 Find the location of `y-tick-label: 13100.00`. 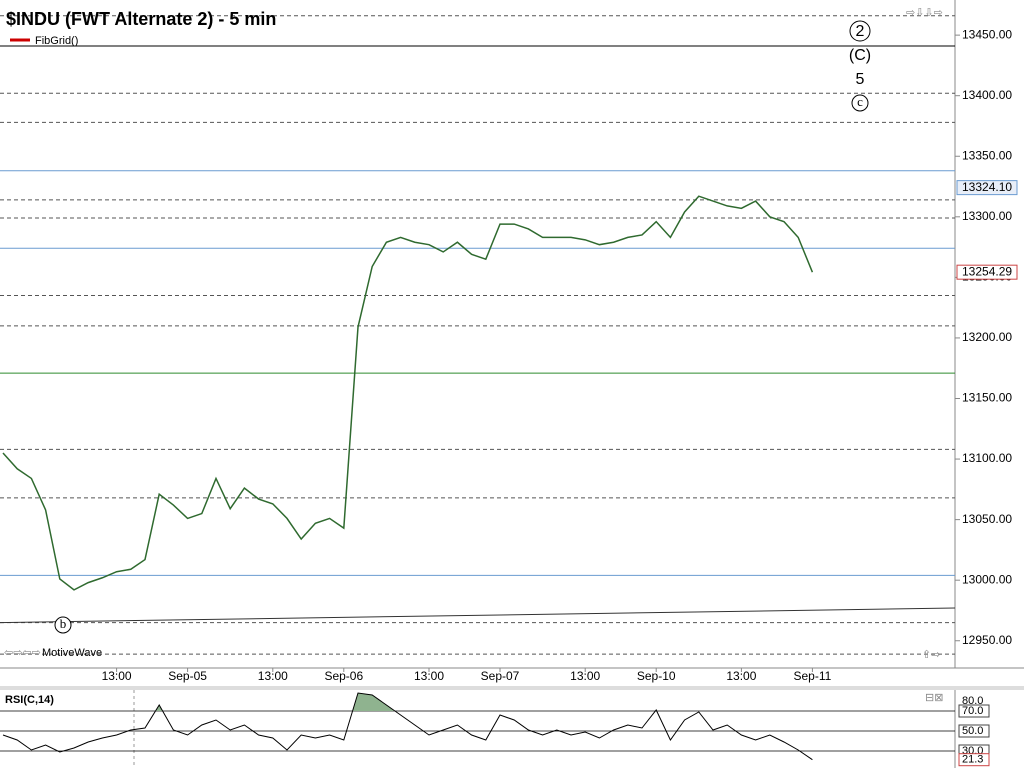

y-tick-label: 13100.00 is located at coordinates (987, 458).